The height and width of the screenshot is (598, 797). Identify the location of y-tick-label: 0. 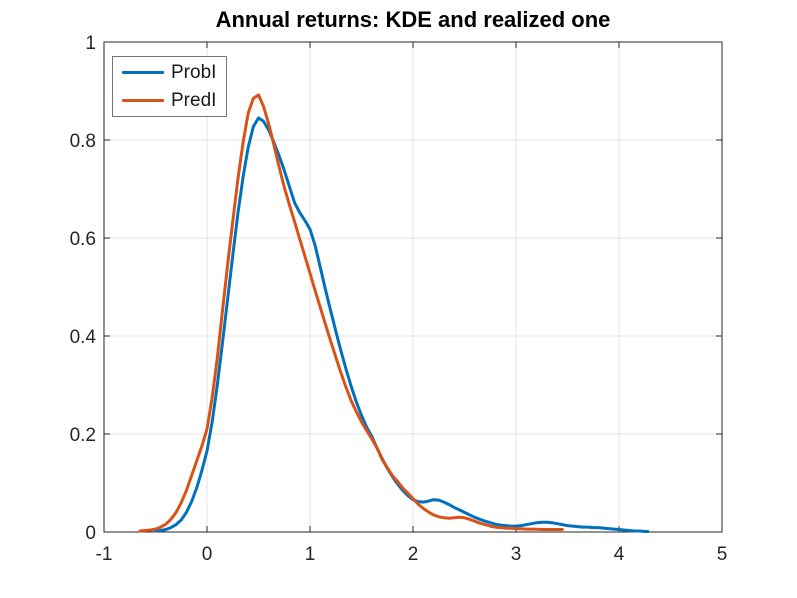
(90, 533).